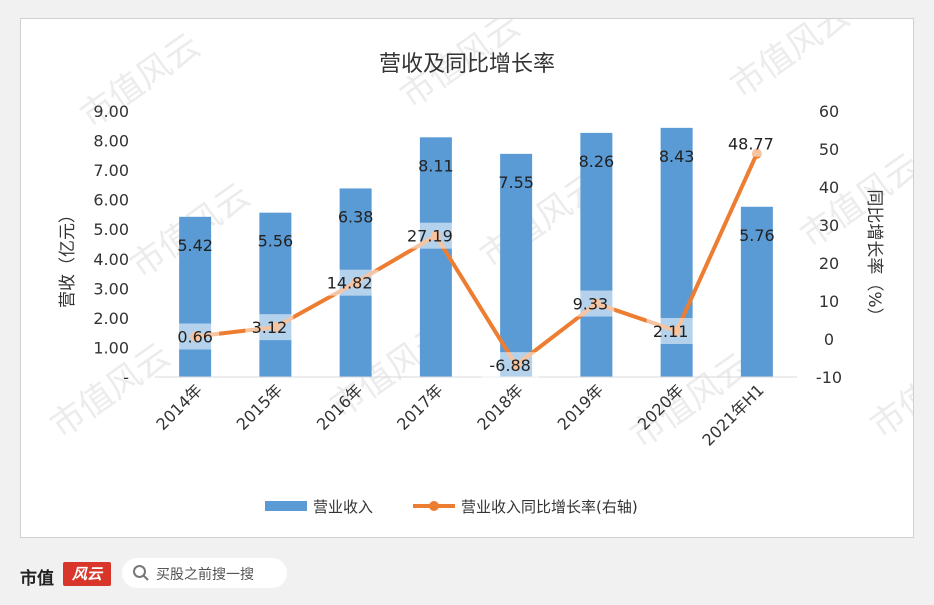 The image size is (934, 605). I want to click on brand-logo: 风云, so click(87, 574).